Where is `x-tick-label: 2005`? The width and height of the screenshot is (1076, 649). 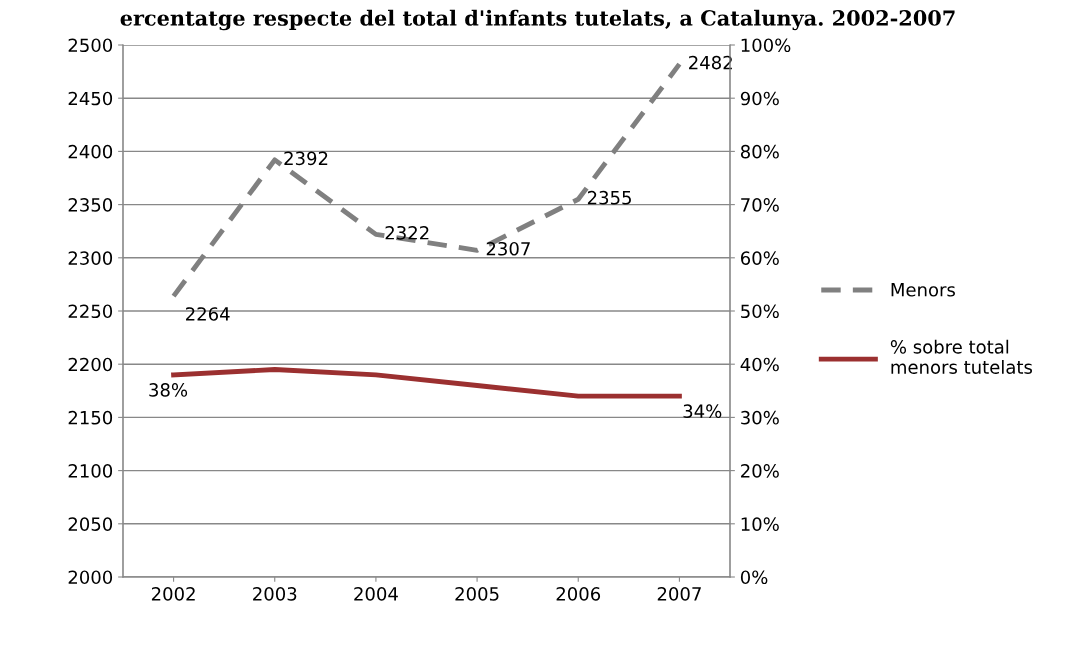 x-tick-label: 2005 is located at coordinates (477, 594).